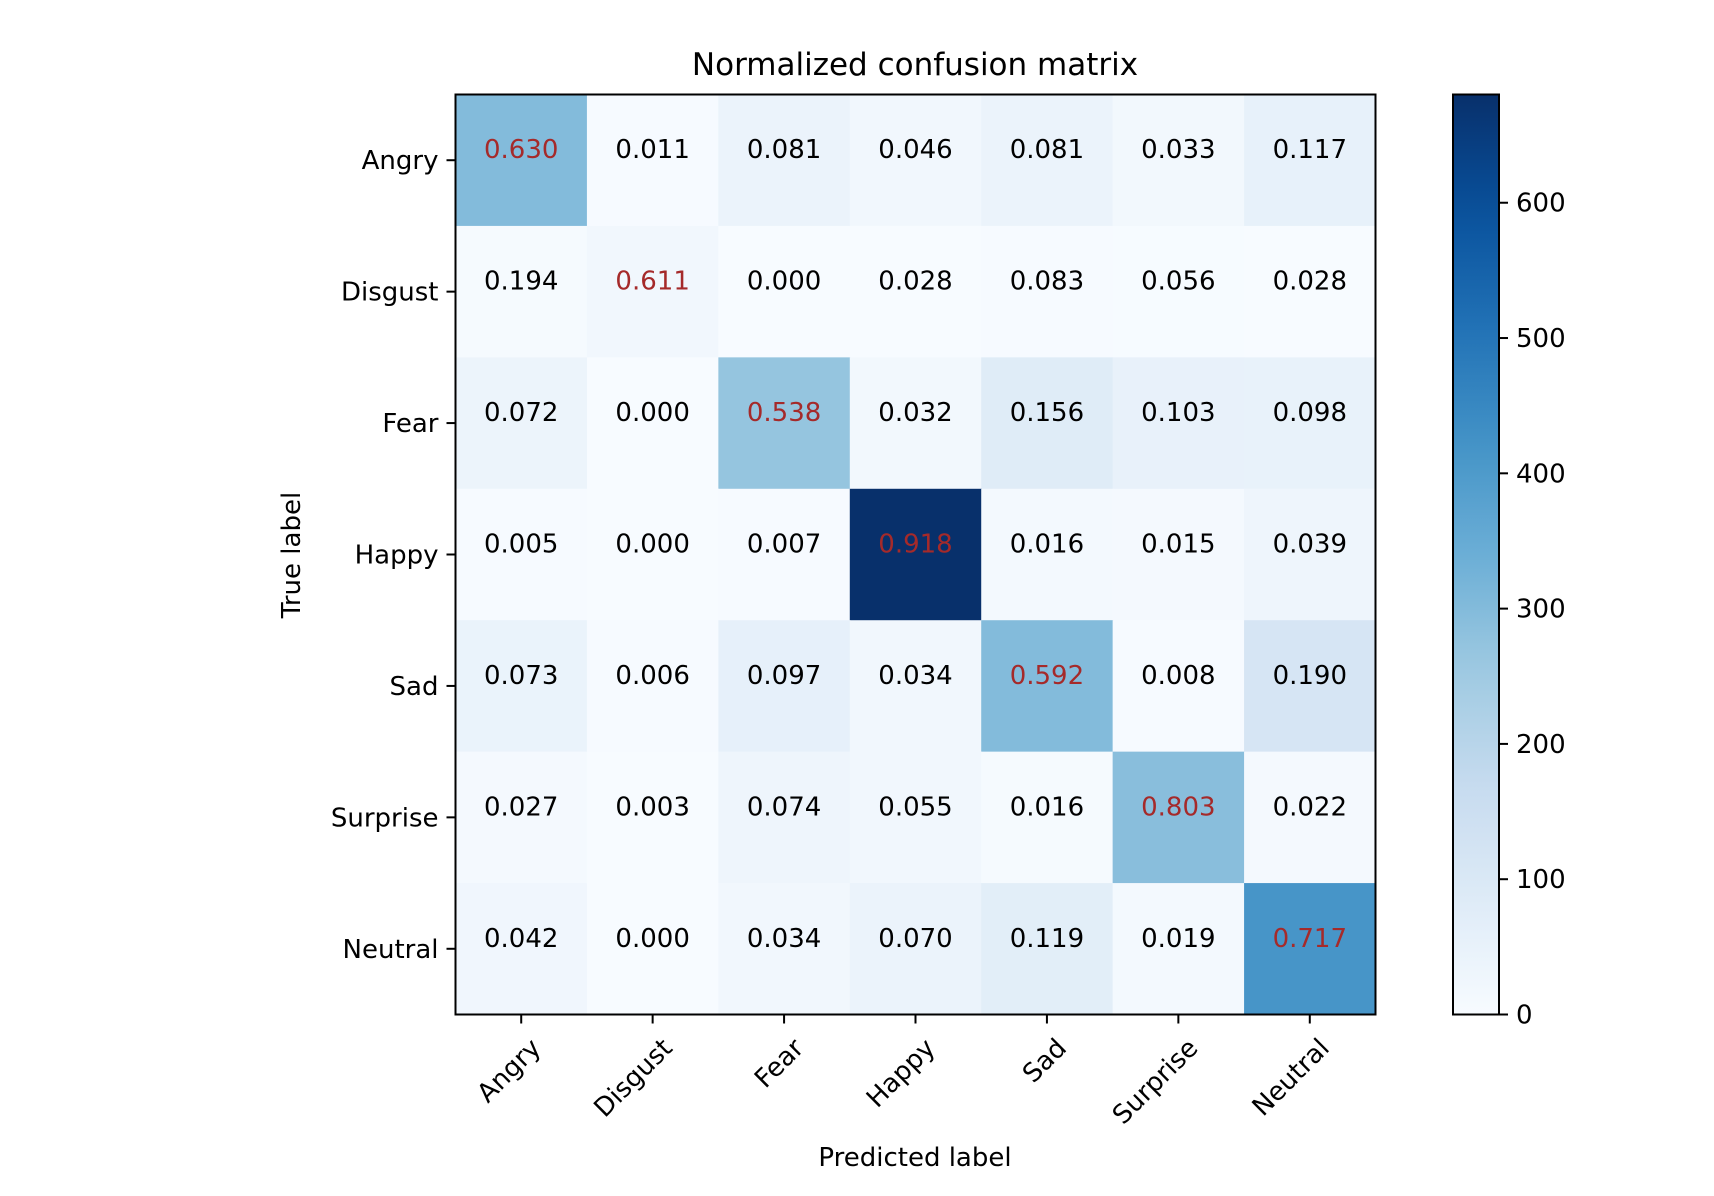  I want to click on y-tick-label: Angry, so click(400, 161).